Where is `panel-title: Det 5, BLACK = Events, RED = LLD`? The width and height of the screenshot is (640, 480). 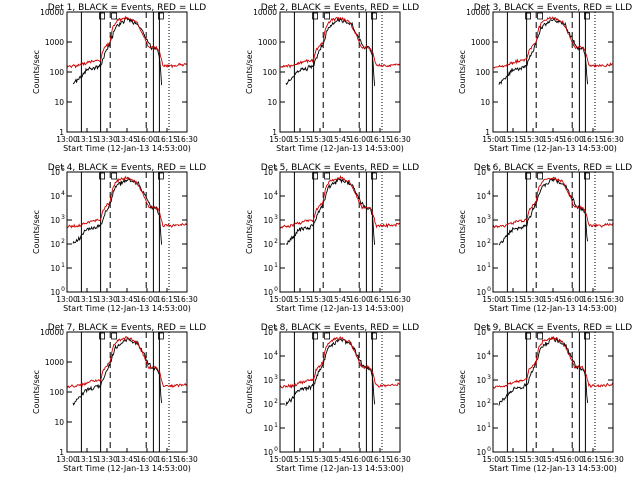
panel-title: Det 5, BLACK = Events, RED = LLD is located at coordinates (340, 168).